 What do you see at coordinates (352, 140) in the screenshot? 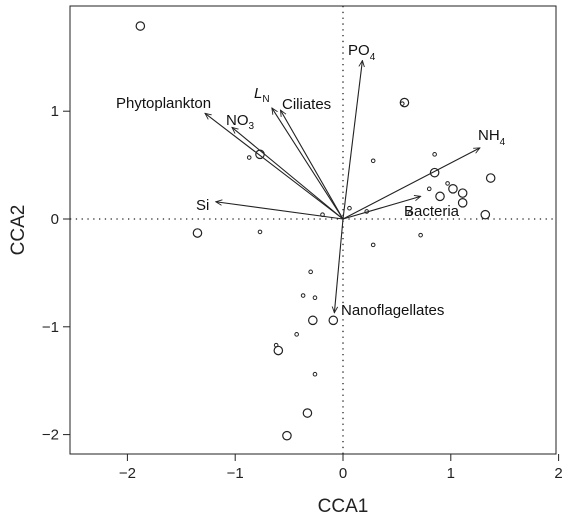
I see `vector-arrow-po4` at bounding box center [352, 140].